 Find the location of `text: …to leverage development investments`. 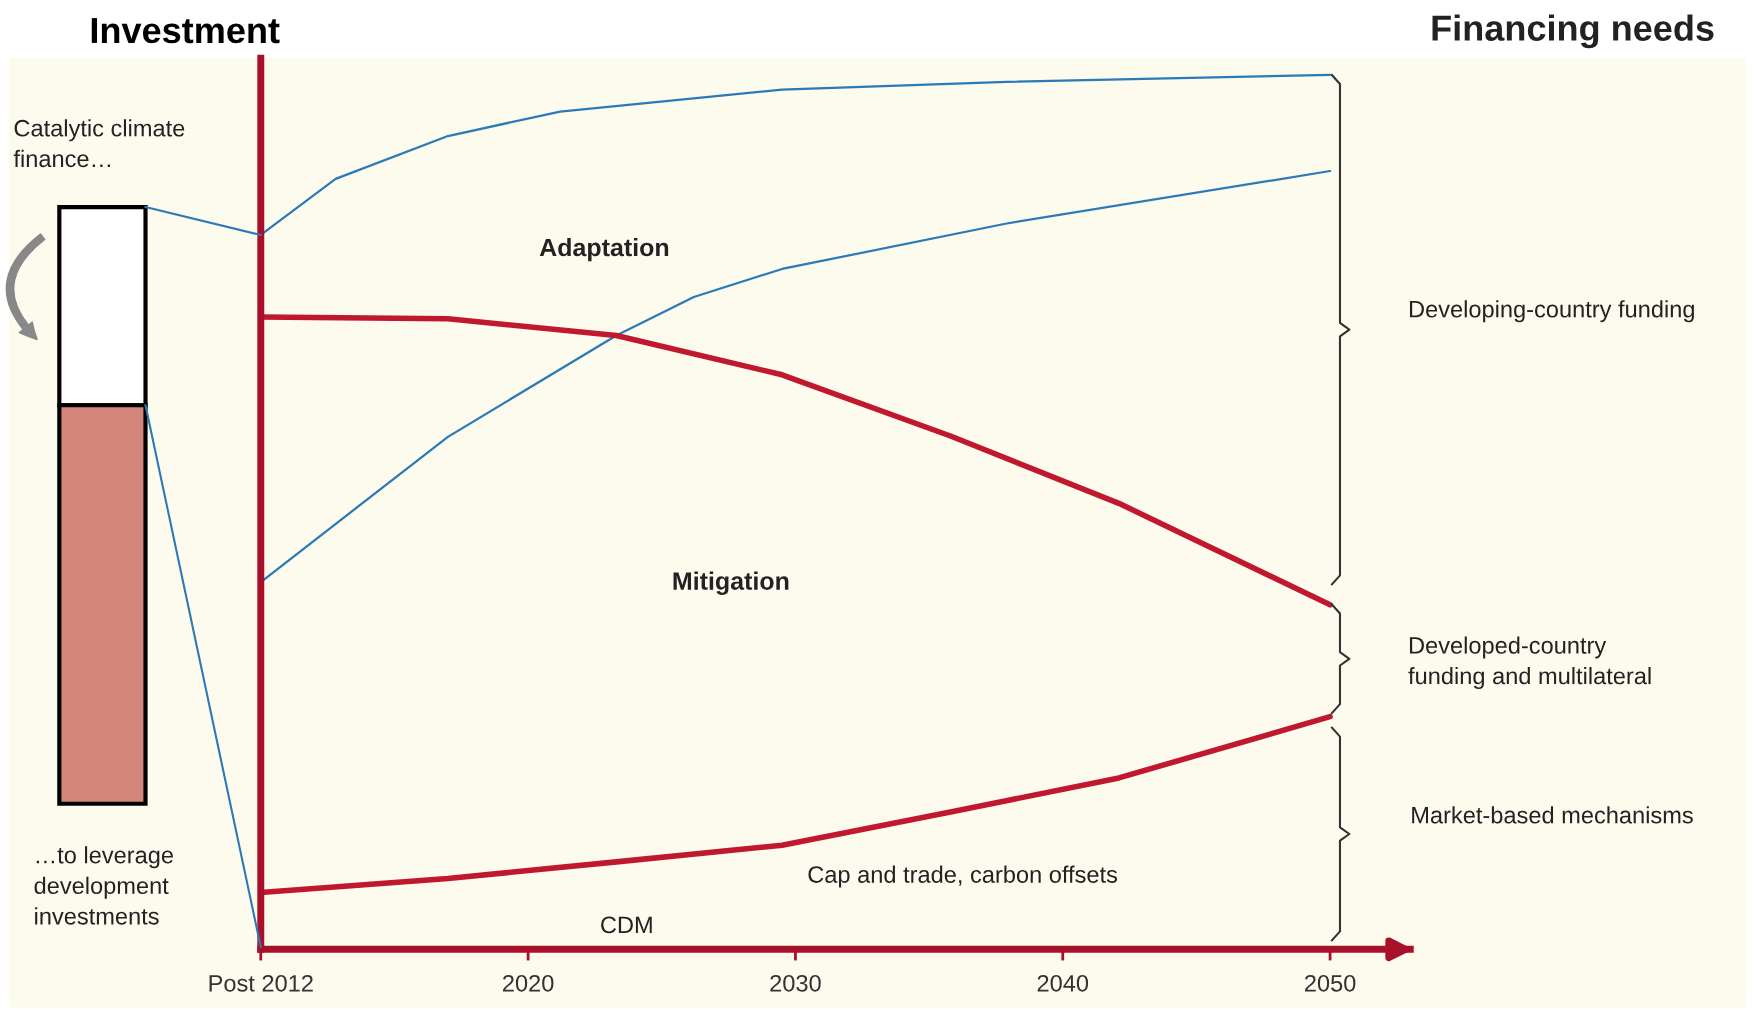

text: …to leverage development investments is located at coordinates (103, 885).